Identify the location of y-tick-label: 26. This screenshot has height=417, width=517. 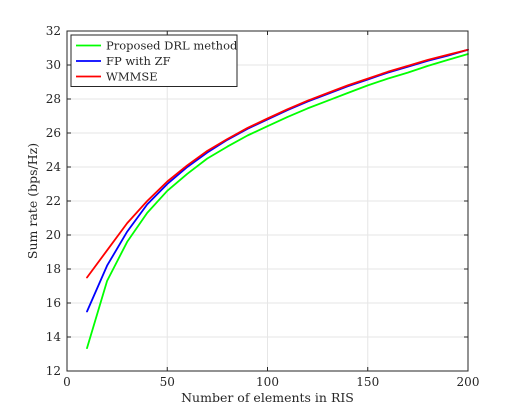
(53, 133).